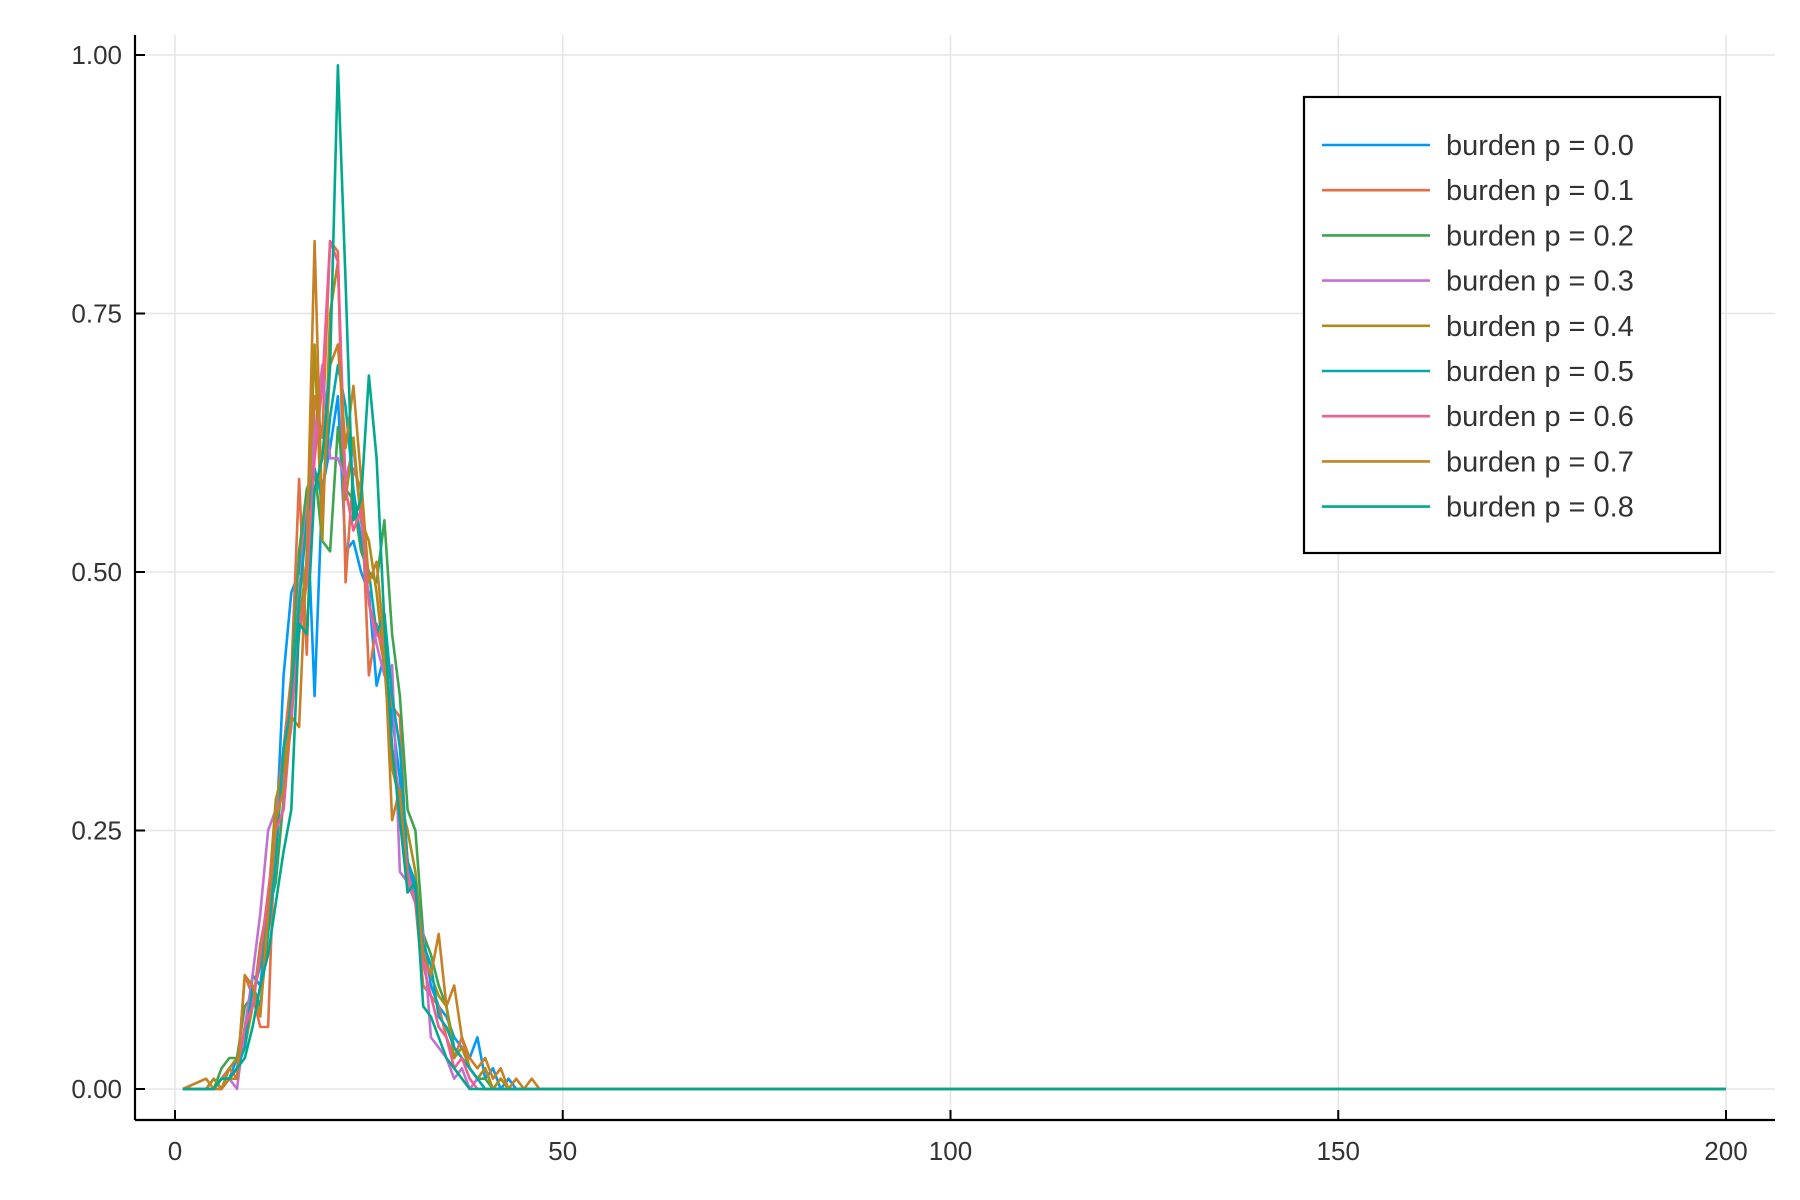 The height and width of the screenshot is (1200, 1800). What do you see at coordinates (562, 1151) in the screenshot?
I see `x-tick-label: 50` at bounding box center [562, 1151].